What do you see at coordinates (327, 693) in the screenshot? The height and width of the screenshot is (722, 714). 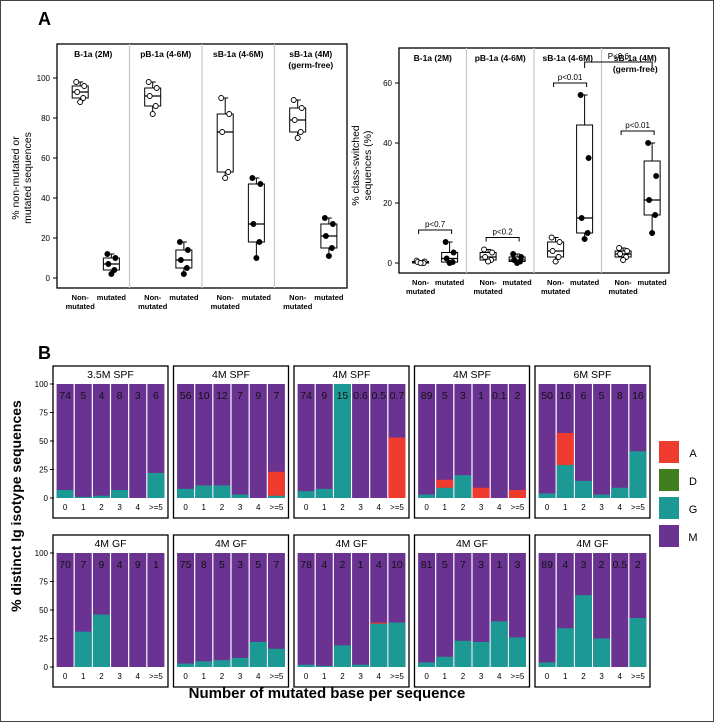 I see `x-axis-label: Number of mutated base per sequence` at bounding box center [327, 693].